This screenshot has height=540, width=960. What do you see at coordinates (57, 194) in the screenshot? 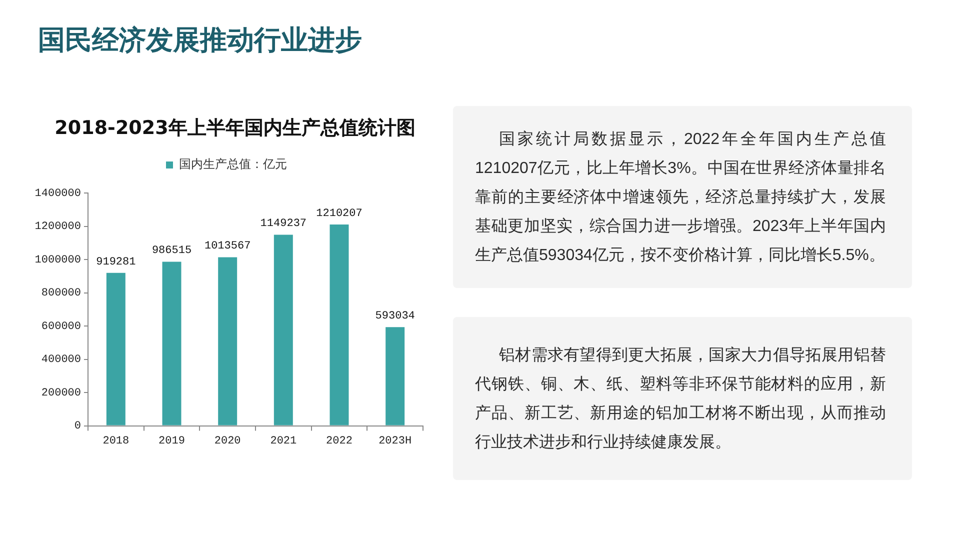
I see `y-tick-label: 1400000` at bounding box center [57, 194].